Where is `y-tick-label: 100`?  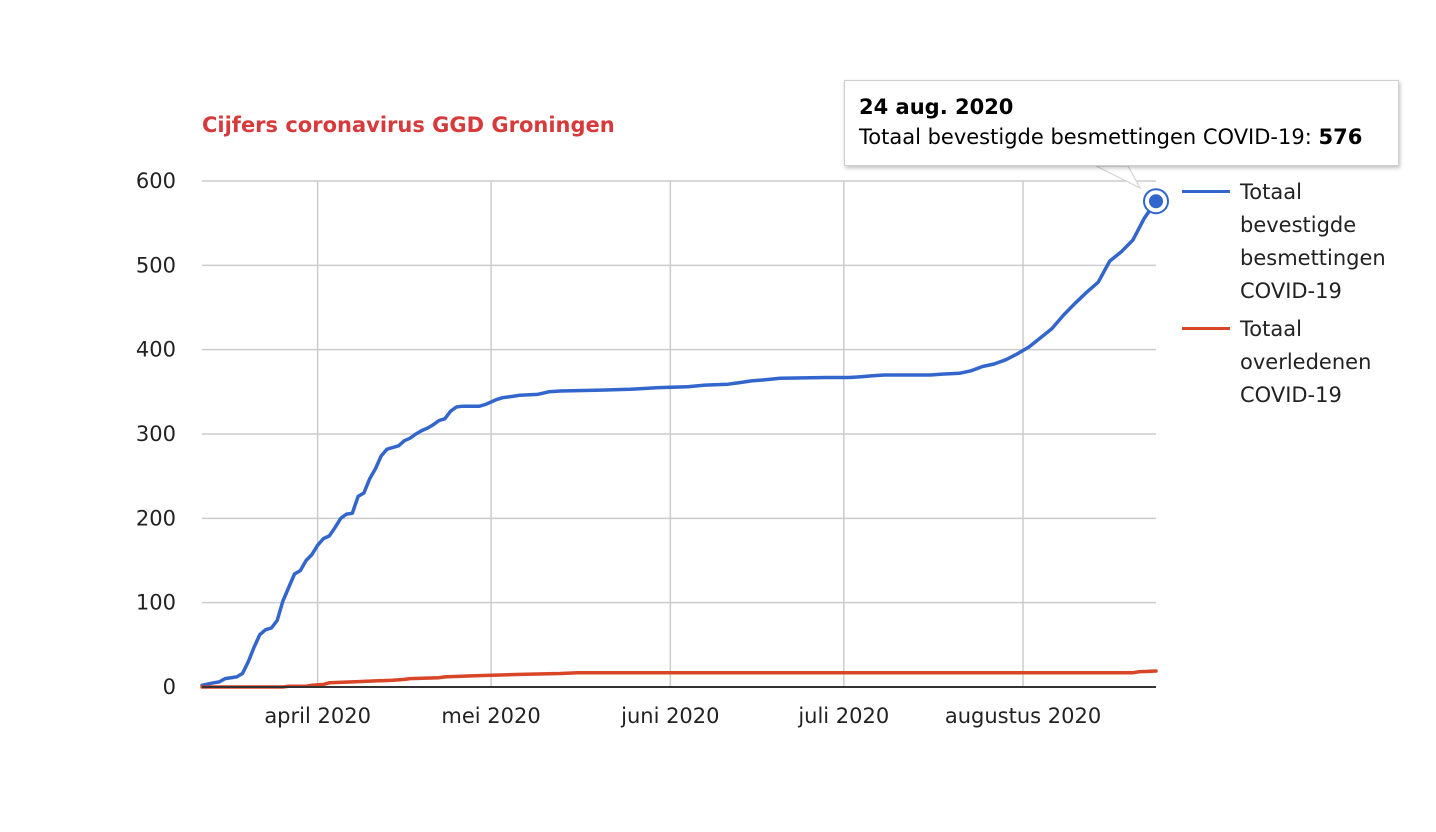 y-tick-label: 100 is located at coordinates (156, 603).